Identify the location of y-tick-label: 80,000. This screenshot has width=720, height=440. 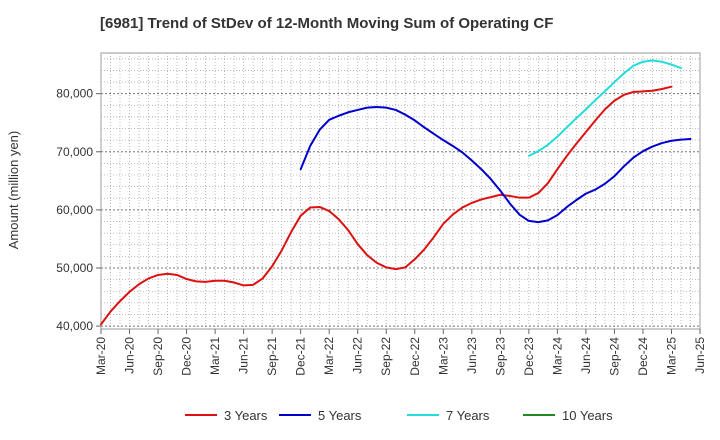
(74, 94).